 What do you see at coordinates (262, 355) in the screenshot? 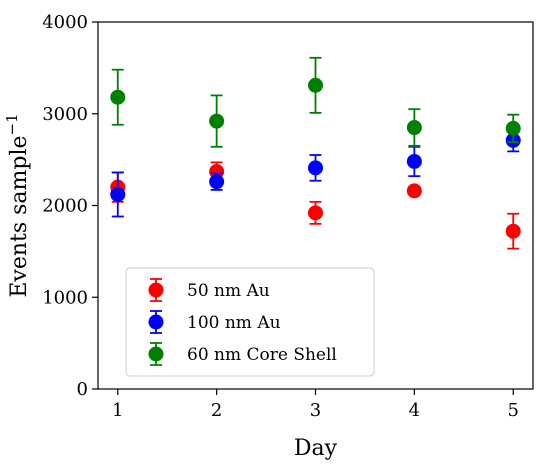
I see `legend-label: 60 nm Core Shell` at bounding box center [262, 355].